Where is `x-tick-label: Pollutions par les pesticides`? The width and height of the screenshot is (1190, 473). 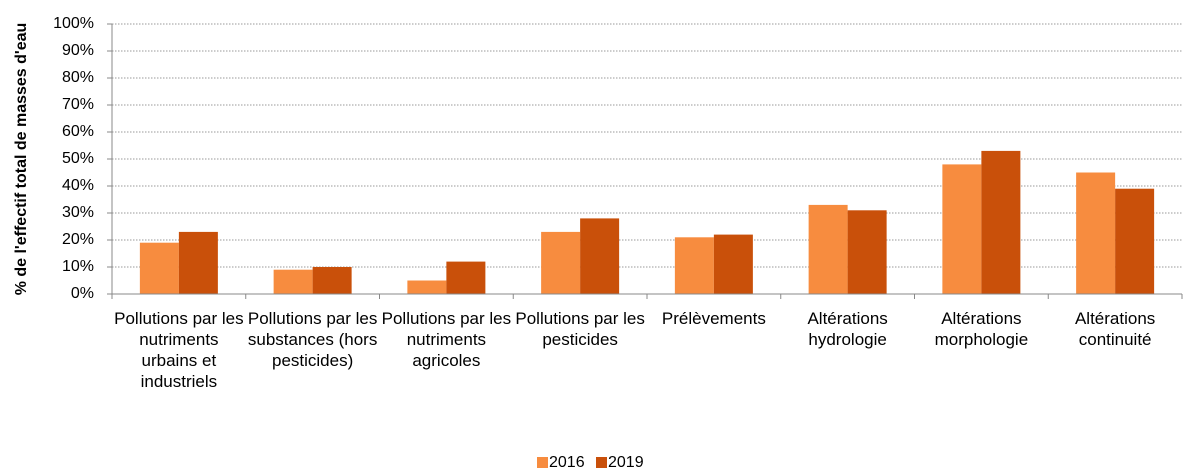
x-tick-label: Pollutions par les pesticides is located at coordinates (580, 329).